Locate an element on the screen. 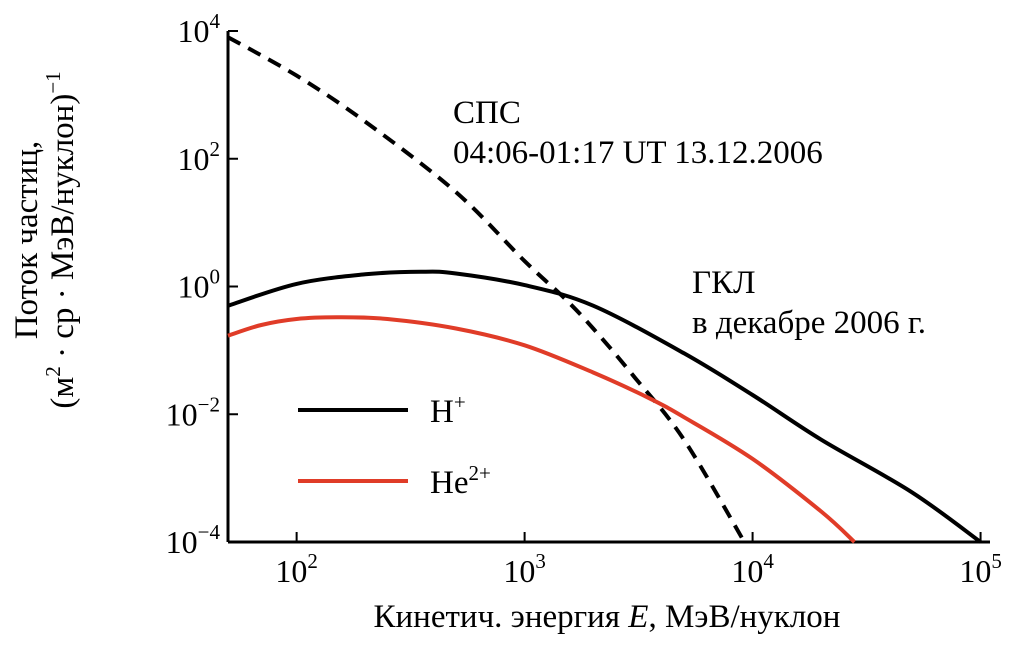 This screenshot has height=666, width=1010. annotation-sps-time: 04:06-01:17 UT 13.12.2006 is located at coordinates (638, 153).